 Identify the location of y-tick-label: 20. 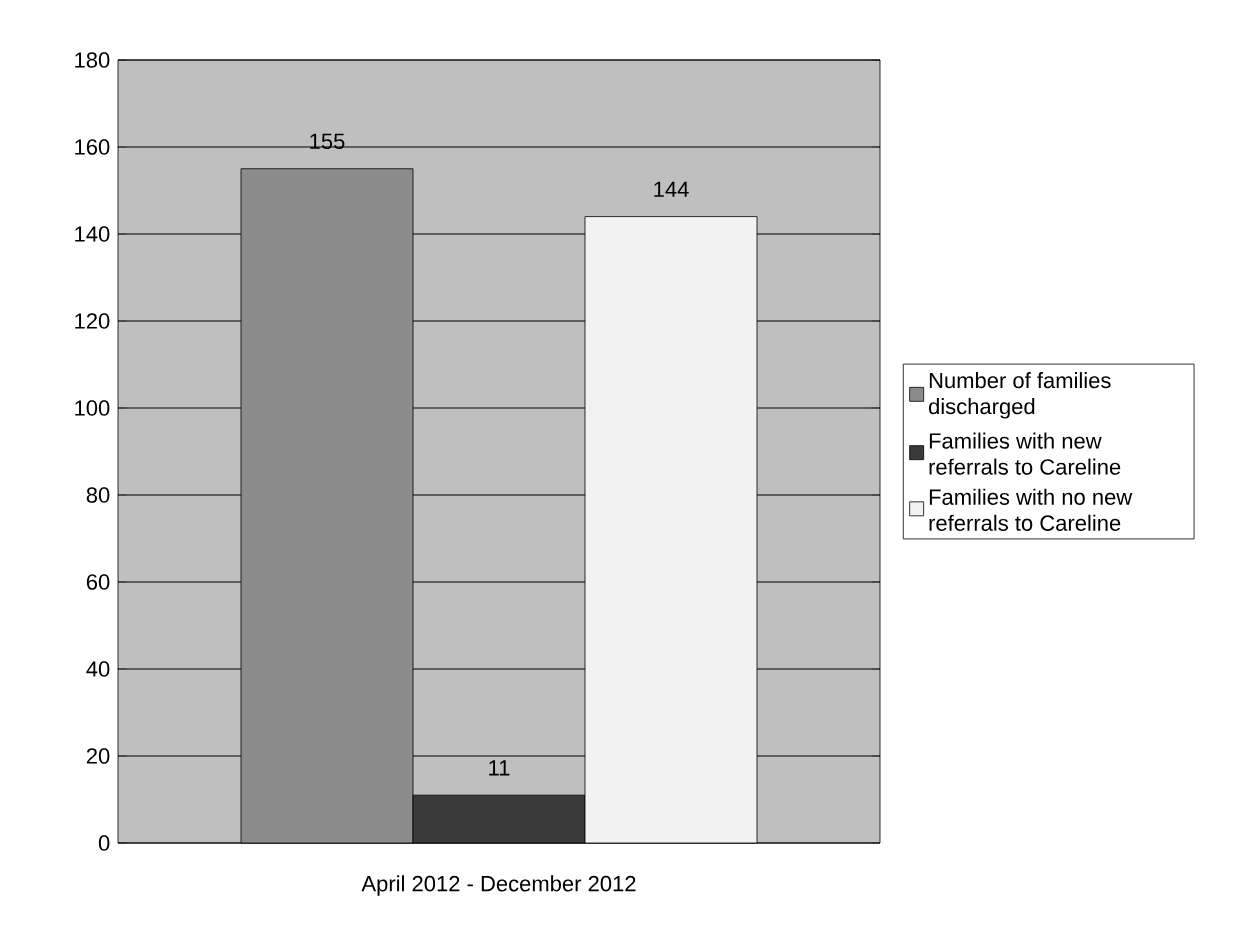
(98, 756).